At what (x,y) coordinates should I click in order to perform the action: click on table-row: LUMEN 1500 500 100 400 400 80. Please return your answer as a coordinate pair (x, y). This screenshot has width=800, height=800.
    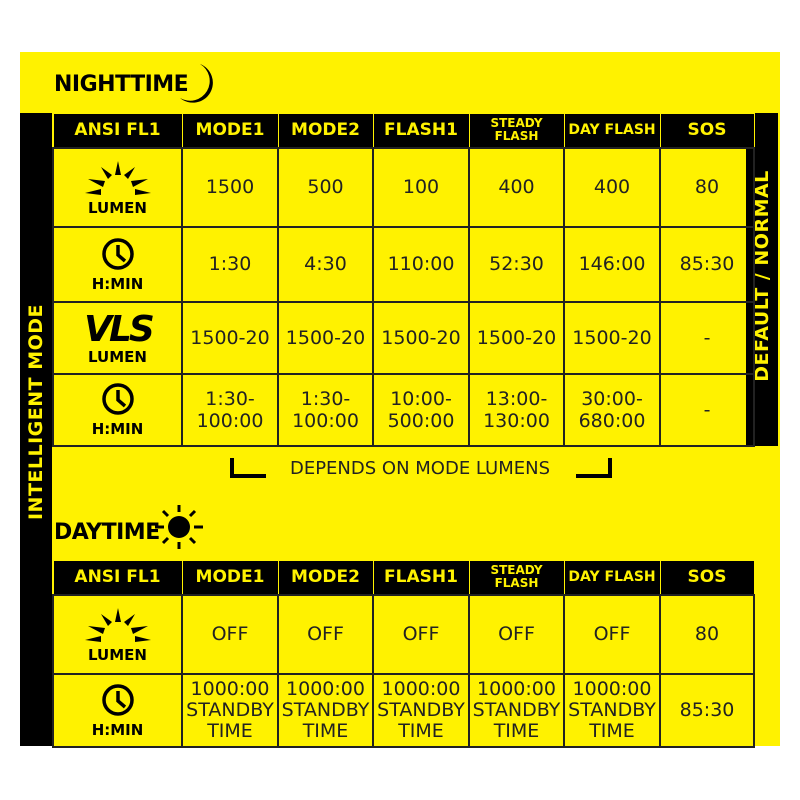
    Looking at the image, I should click on (403, 187).